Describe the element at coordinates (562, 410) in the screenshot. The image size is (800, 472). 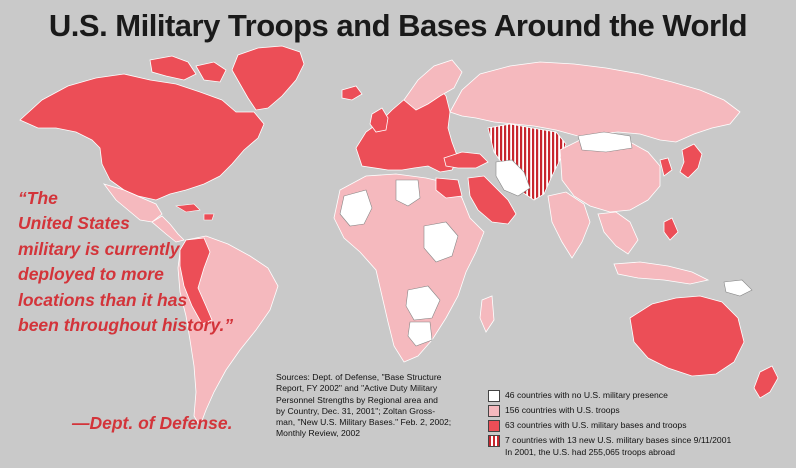
I see `legend-label: 156 countries with U.S. troops` at that location.